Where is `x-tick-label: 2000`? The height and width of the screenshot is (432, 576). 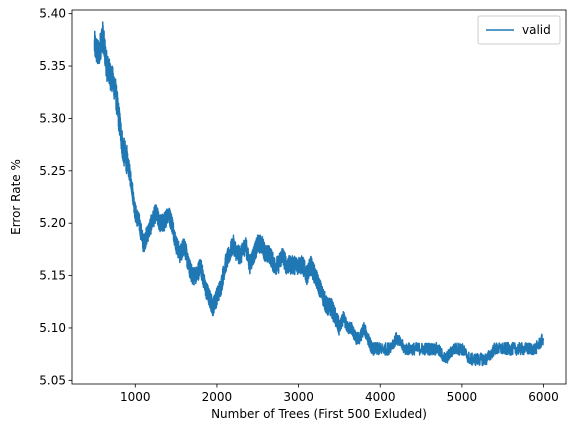
x-tick-label: 2000 is located at coordinates (217, 397).